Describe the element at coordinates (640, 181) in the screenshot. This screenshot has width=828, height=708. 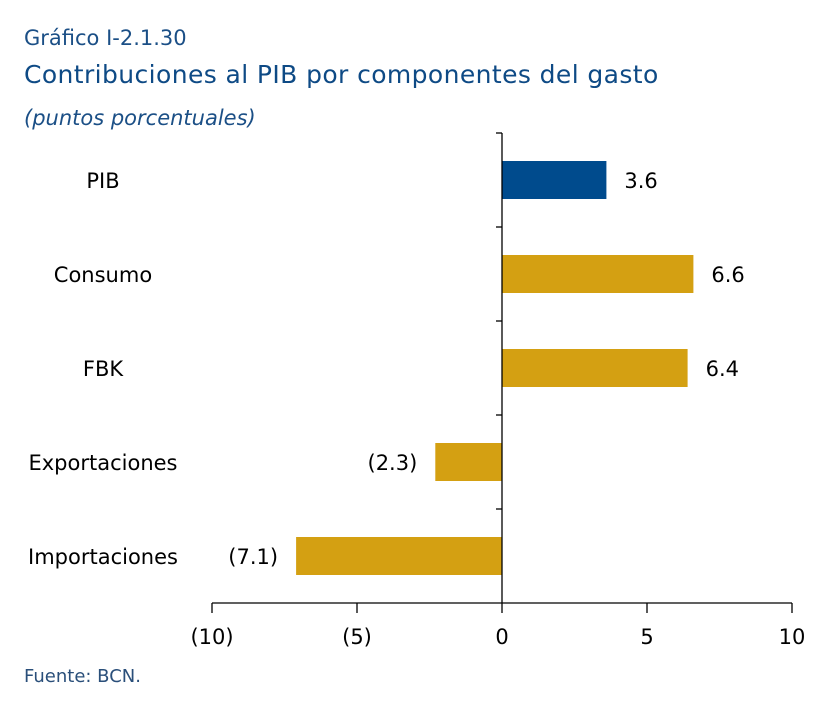
I see `data-label: 3.6` at that location.